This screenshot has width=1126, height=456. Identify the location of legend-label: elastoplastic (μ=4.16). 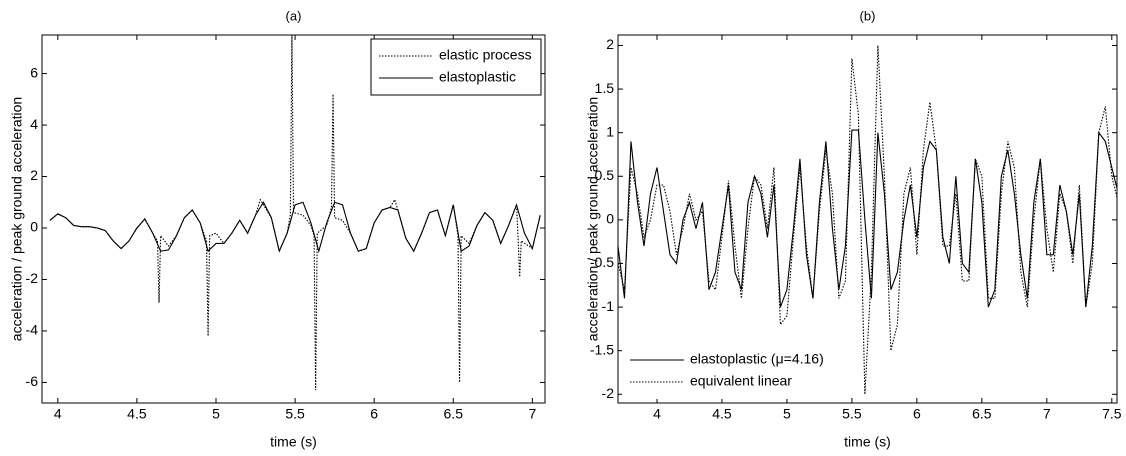
(757, 359).